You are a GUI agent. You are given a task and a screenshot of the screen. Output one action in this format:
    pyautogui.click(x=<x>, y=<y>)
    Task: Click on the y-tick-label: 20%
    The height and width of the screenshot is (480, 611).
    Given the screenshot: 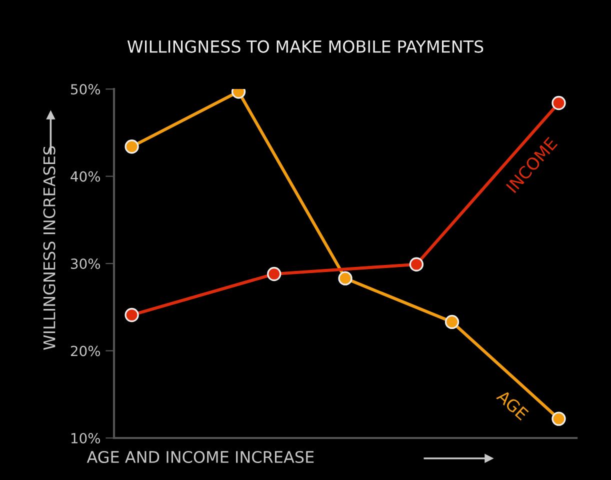 What is the action you would take?
    pyautogui.click(x=85, y=351)
    